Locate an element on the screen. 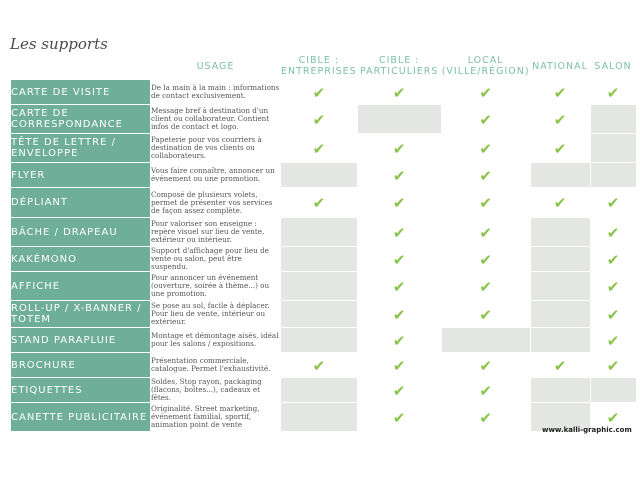 This screenshot has width=640, height=480. website-link: www.kalli-graphic.com is located at coordinates (587, 430).